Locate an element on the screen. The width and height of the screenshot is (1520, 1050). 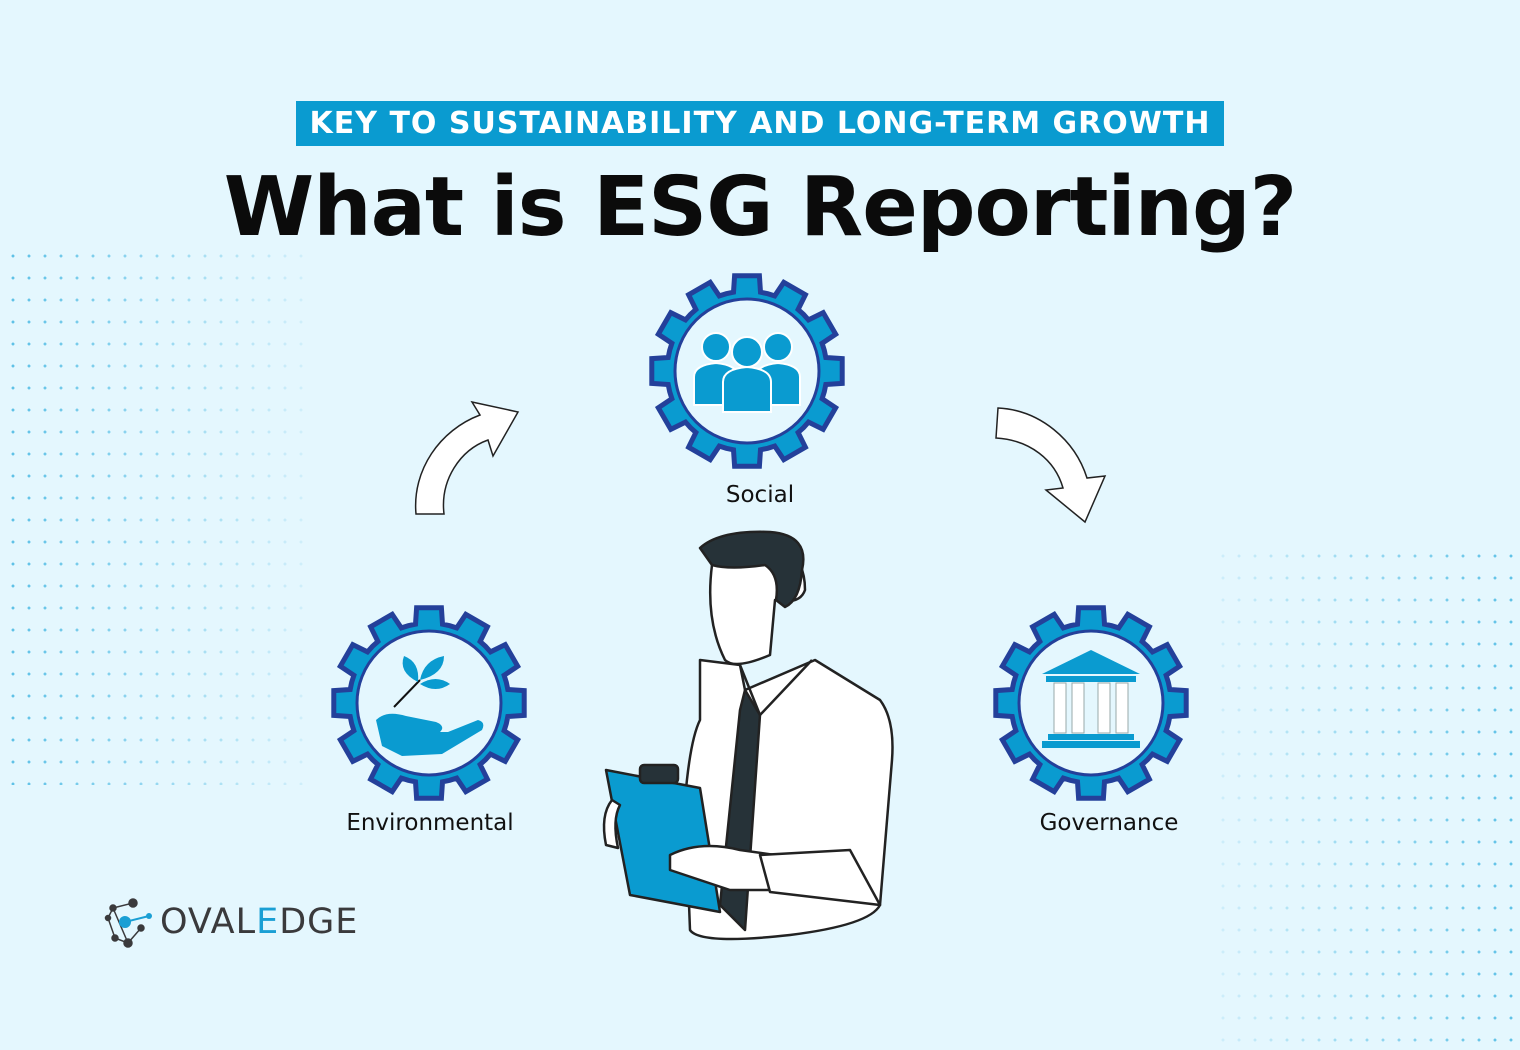
businessman-illustration is located at coordinates (748, 735).